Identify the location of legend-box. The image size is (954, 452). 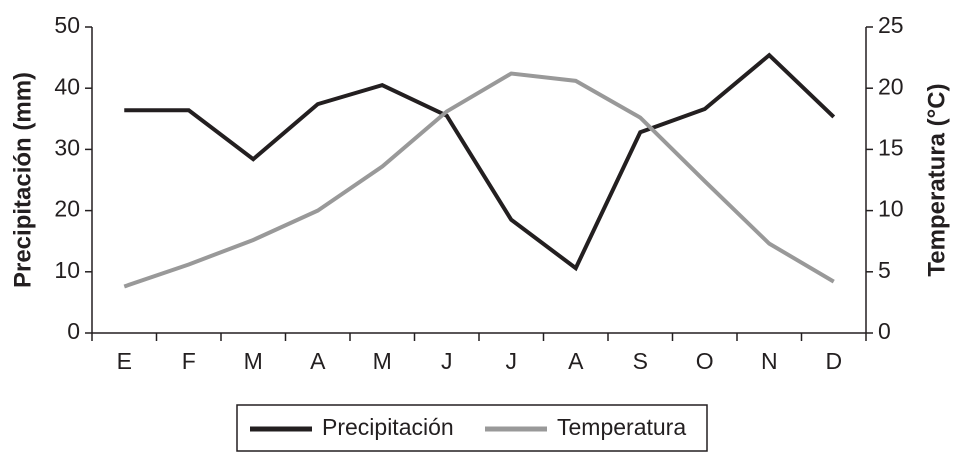
(472, 428).